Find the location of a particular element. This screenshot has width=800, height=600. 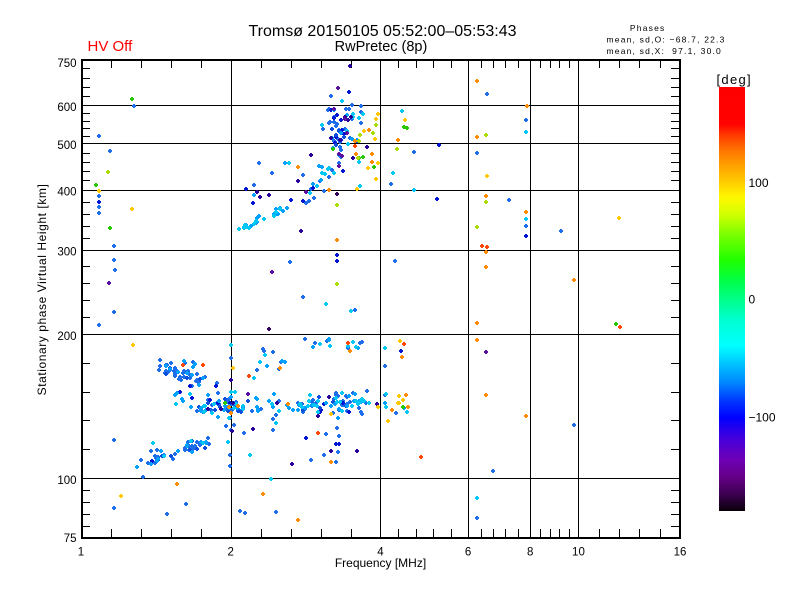

svg-text: 300 is located at coordinates (66, 252).